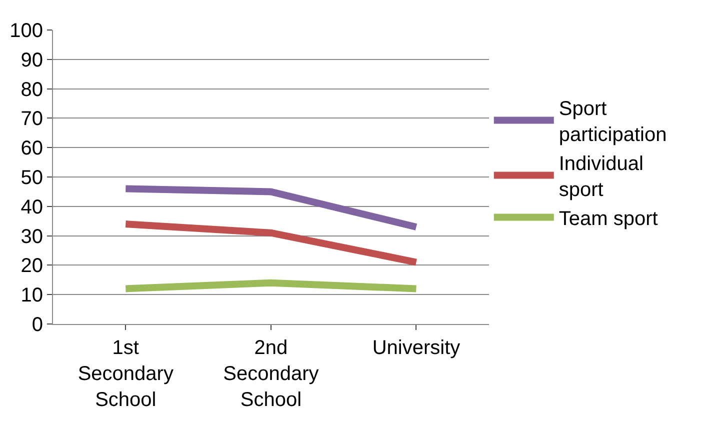 This screenshot has width=704, height=421. Describe the element at coordinates (31, 119) in the screenshot. I see `y-tick-label: 70` at that location.